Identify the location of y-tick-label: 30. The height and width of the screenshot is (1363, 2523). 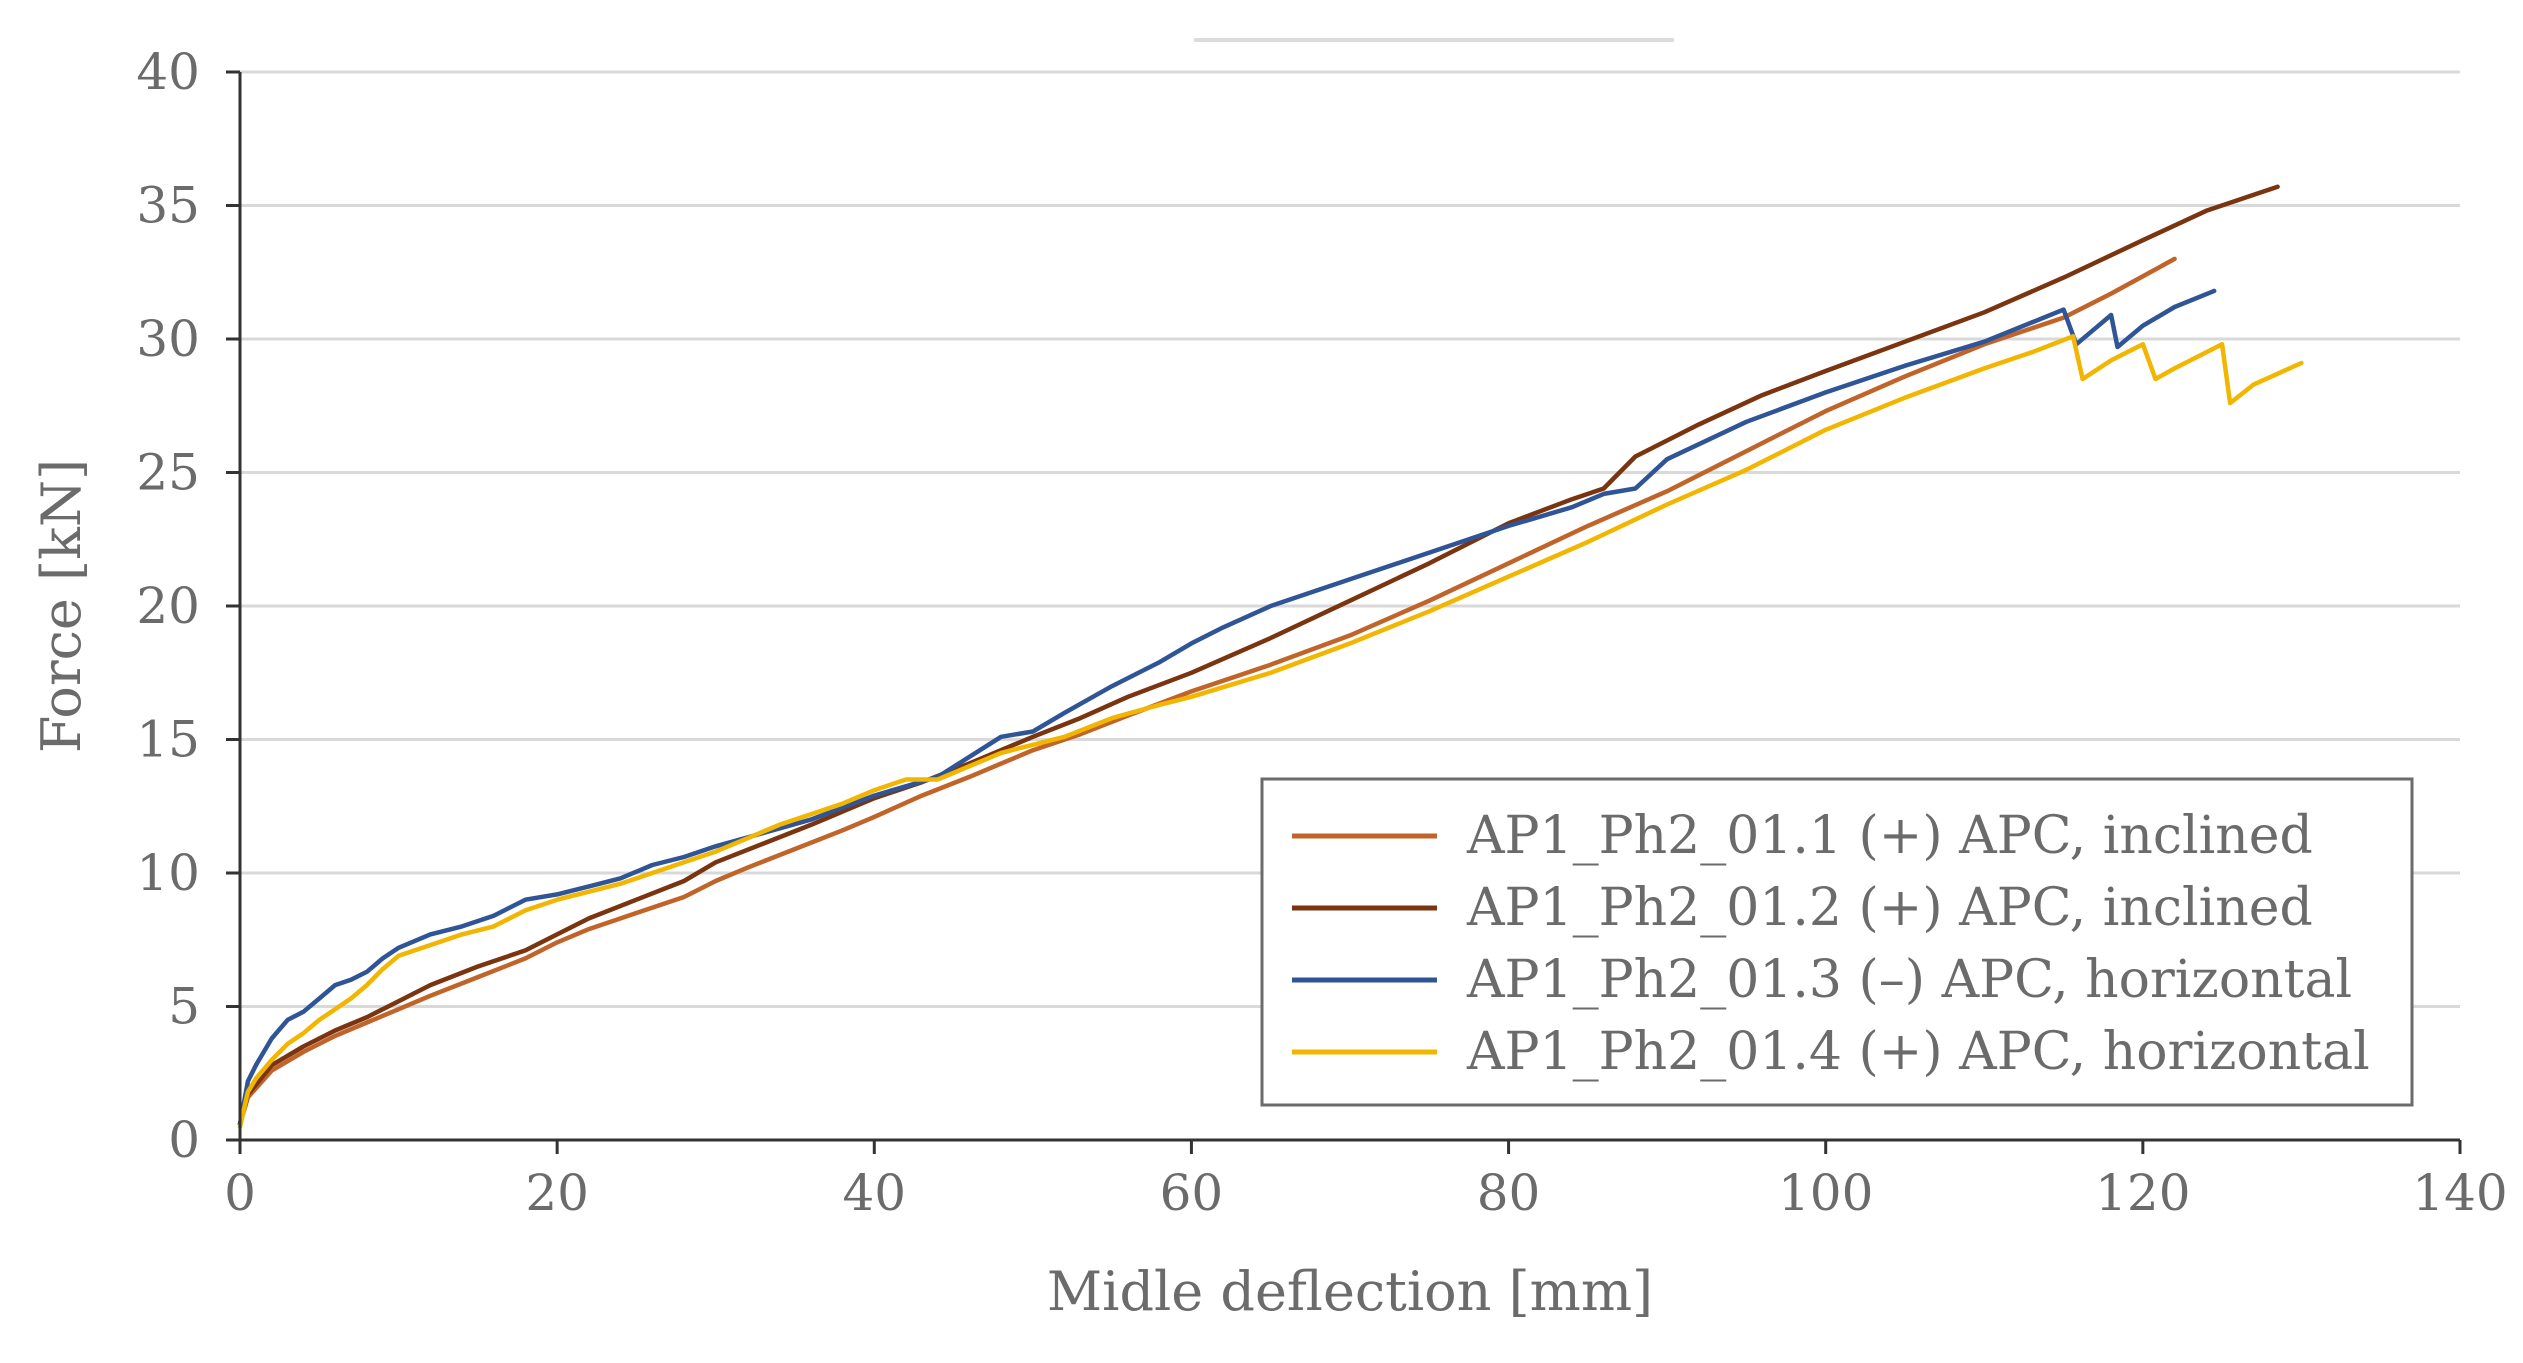
(168, 339).